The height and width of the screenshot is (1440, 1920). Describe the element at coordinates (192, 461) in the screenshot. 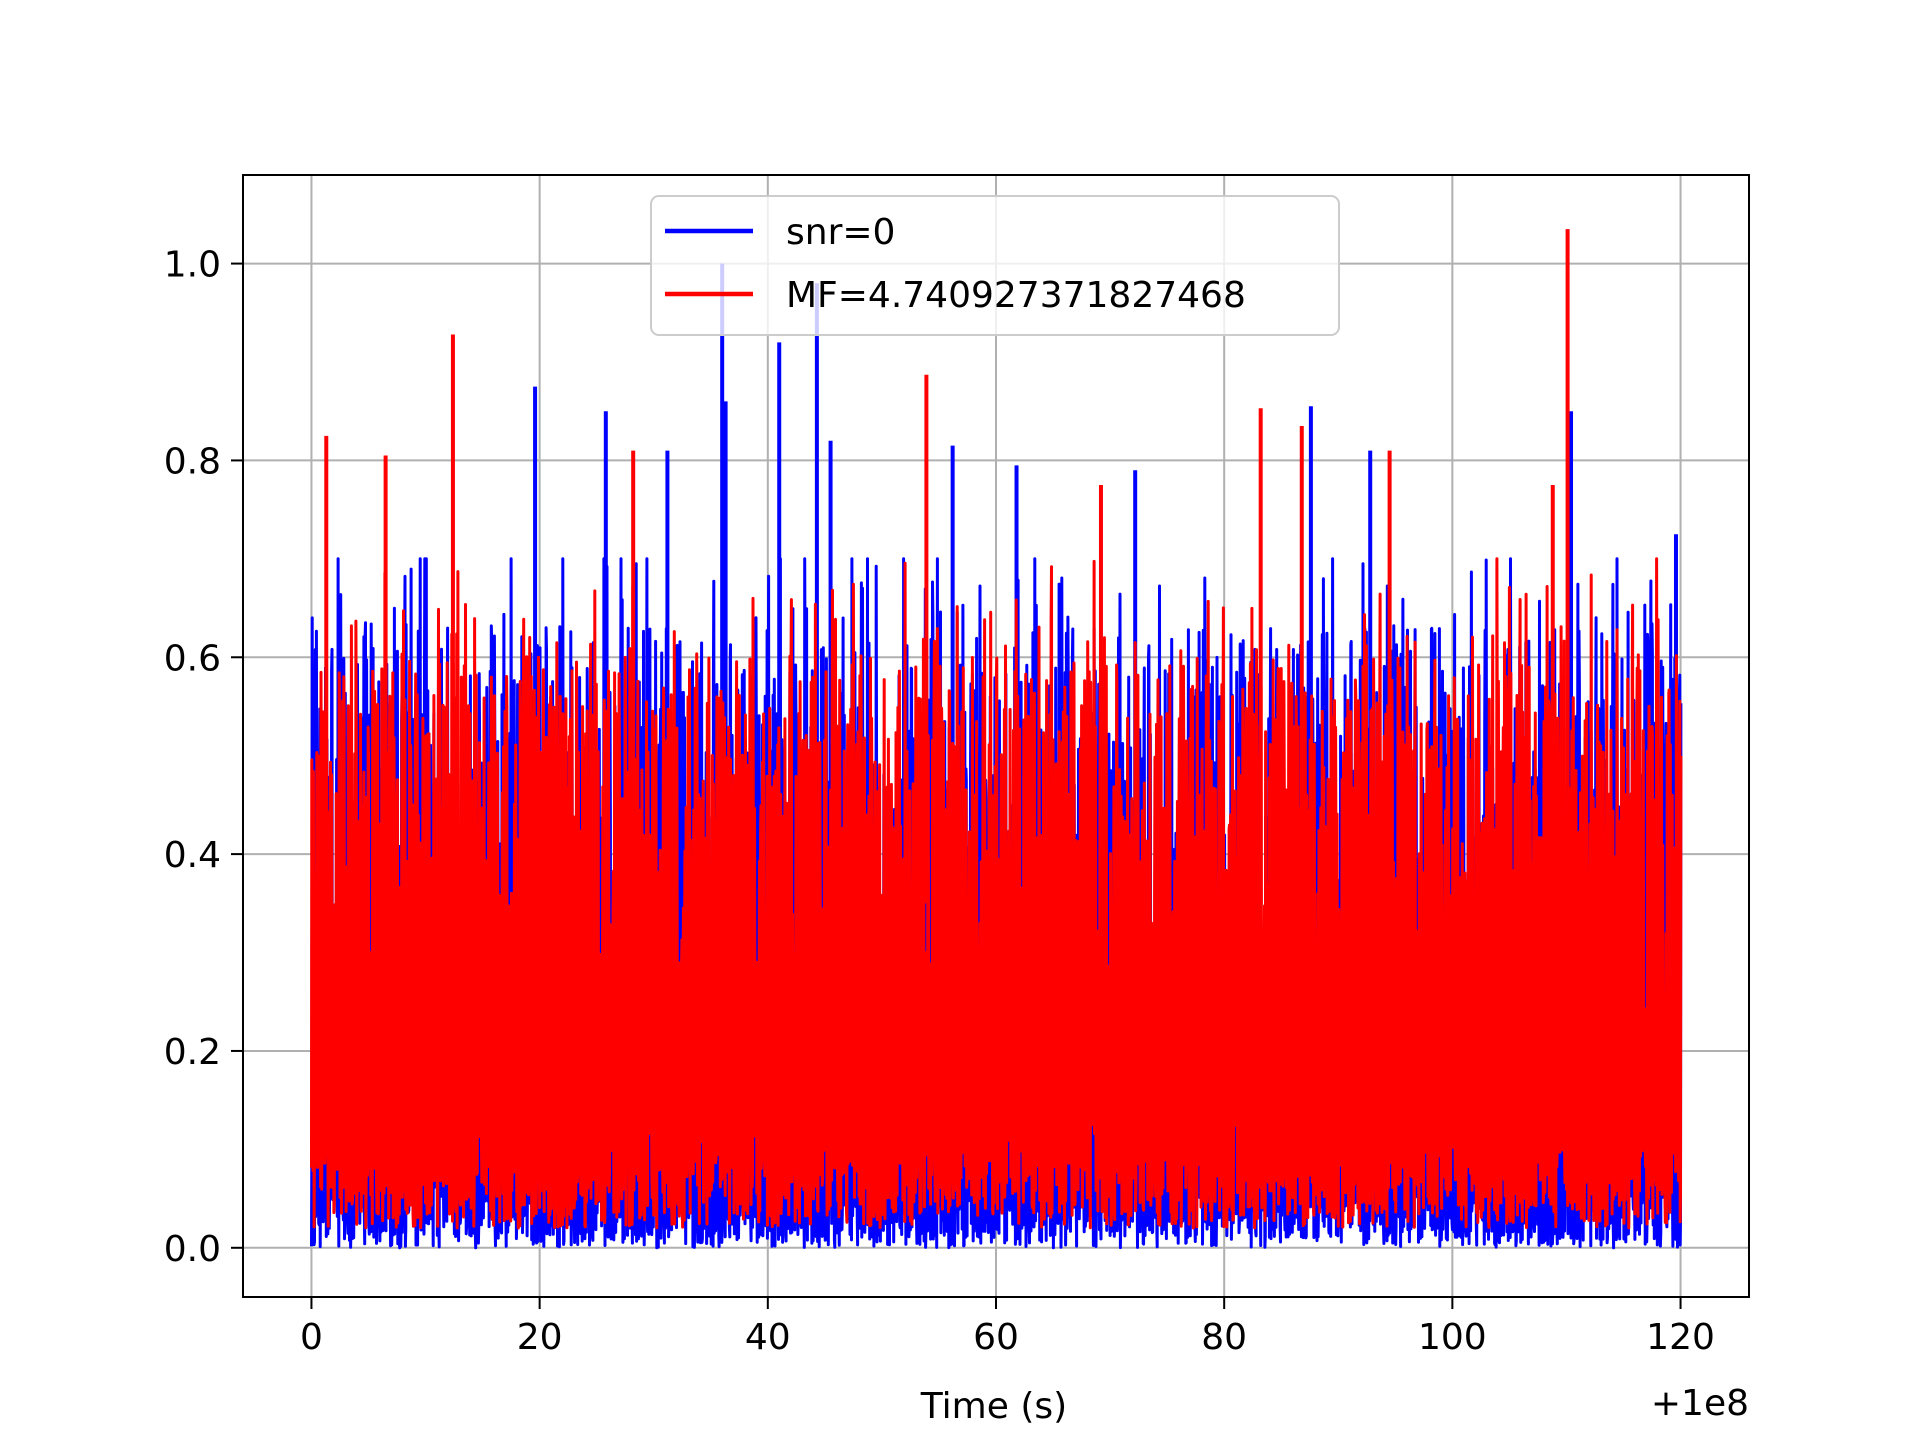

I see `y-tick-label: 0.8` at that location.